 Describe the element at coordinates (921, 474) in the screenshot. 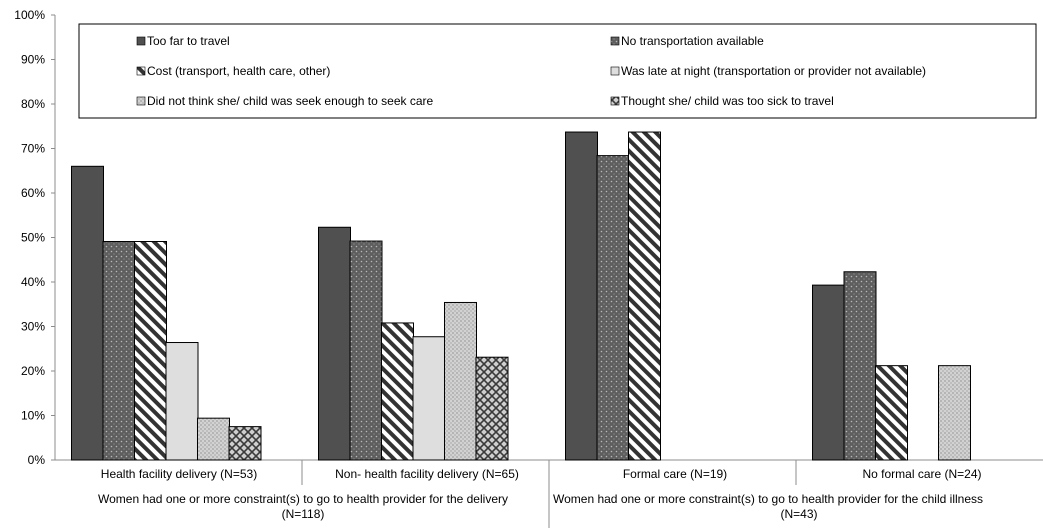

I see `category-label-no-formal-care: No formal care (N=24)` at that location.